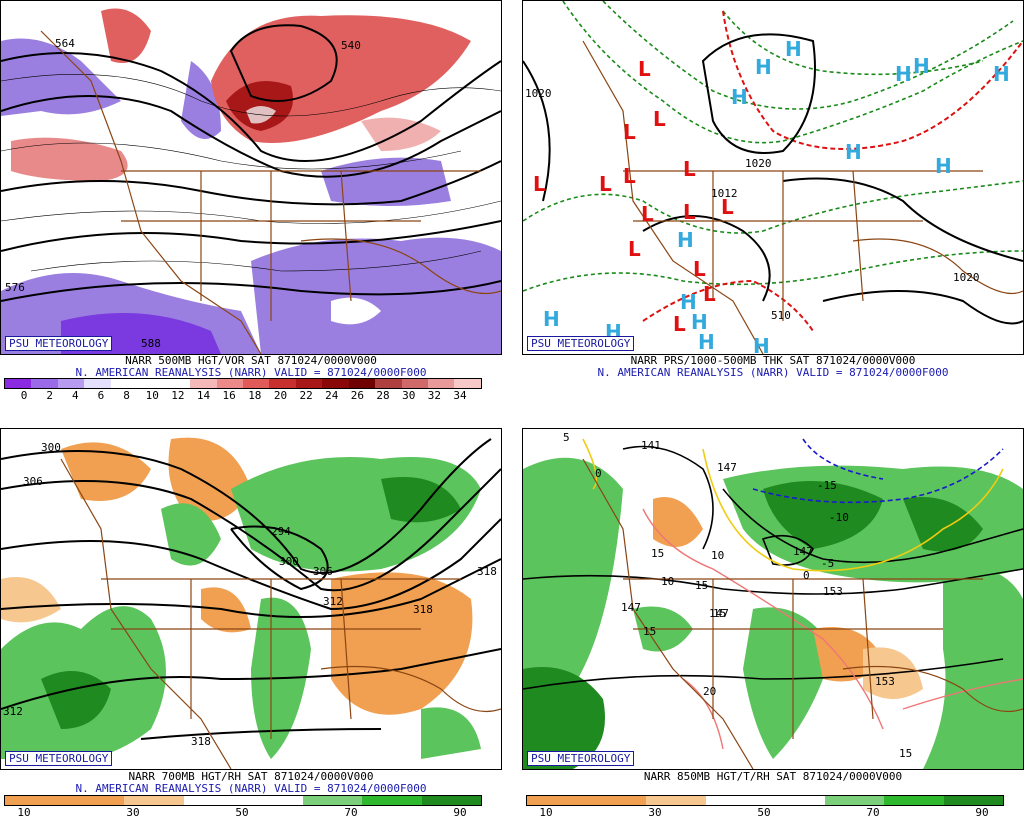 The image size is (1024, 819). I want to click on colorbar-tick-label: 50, so click(764, 812).